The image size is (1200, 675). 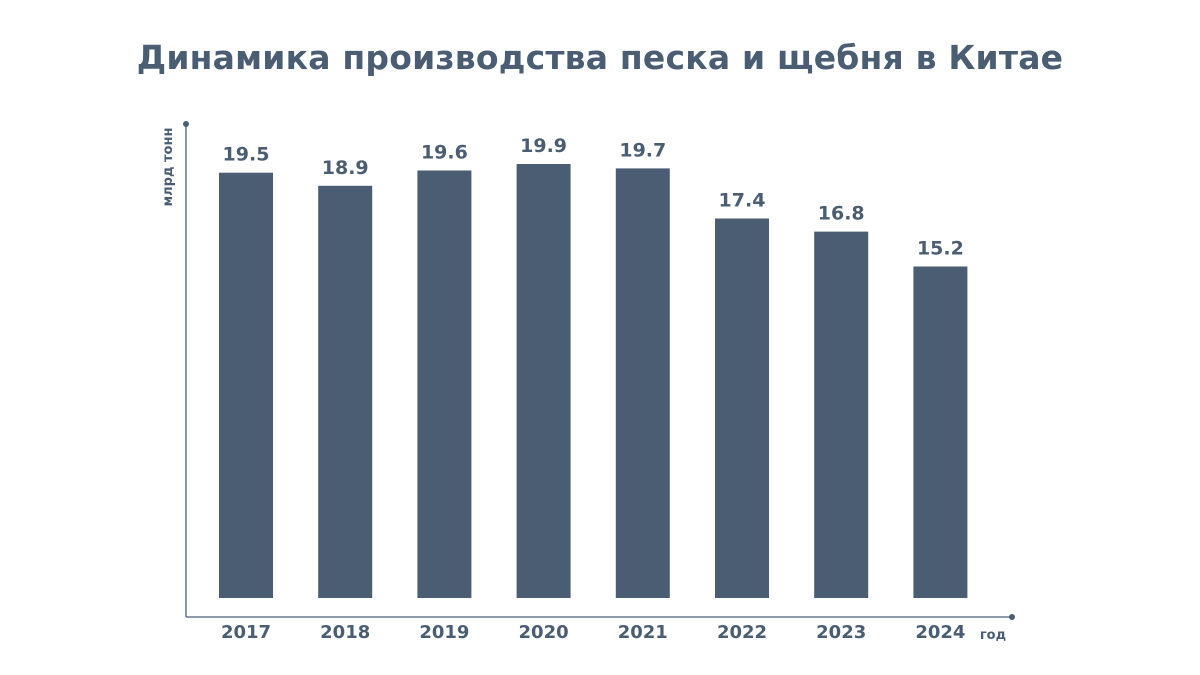 I want to click on bar-2023, so click(x=841, y=414).